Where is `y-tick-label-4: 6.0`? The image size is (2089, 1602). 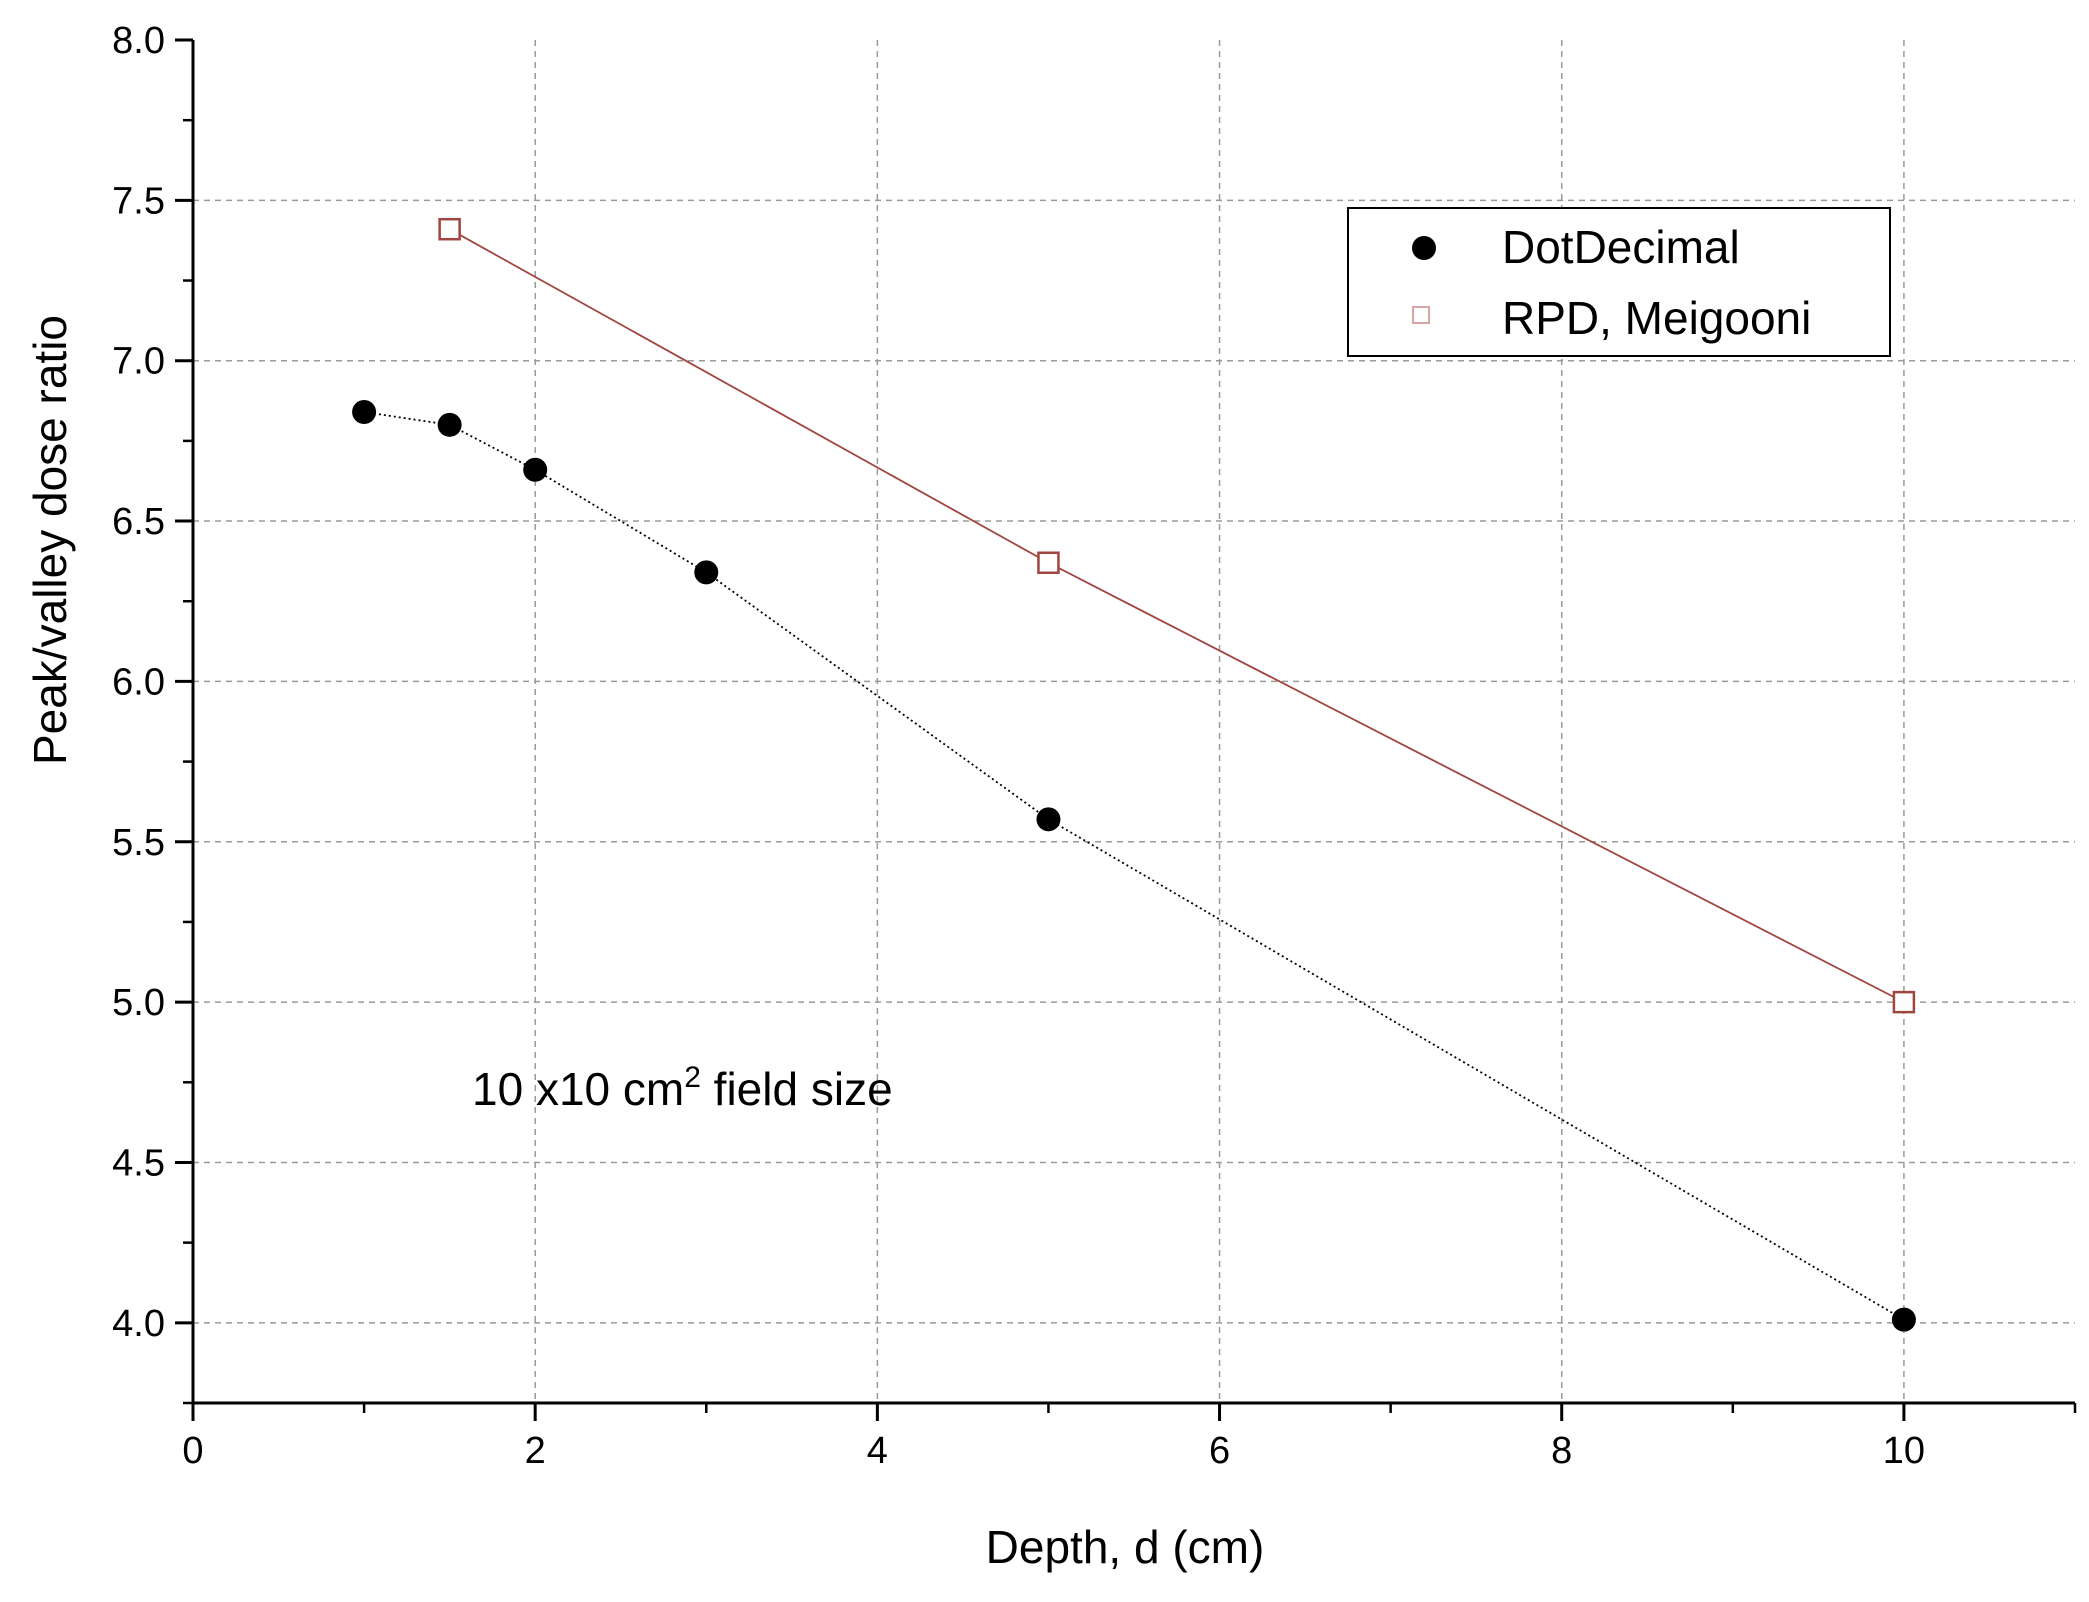
y-tick-label-4: 6.0 is located at coordinates (138, 682).